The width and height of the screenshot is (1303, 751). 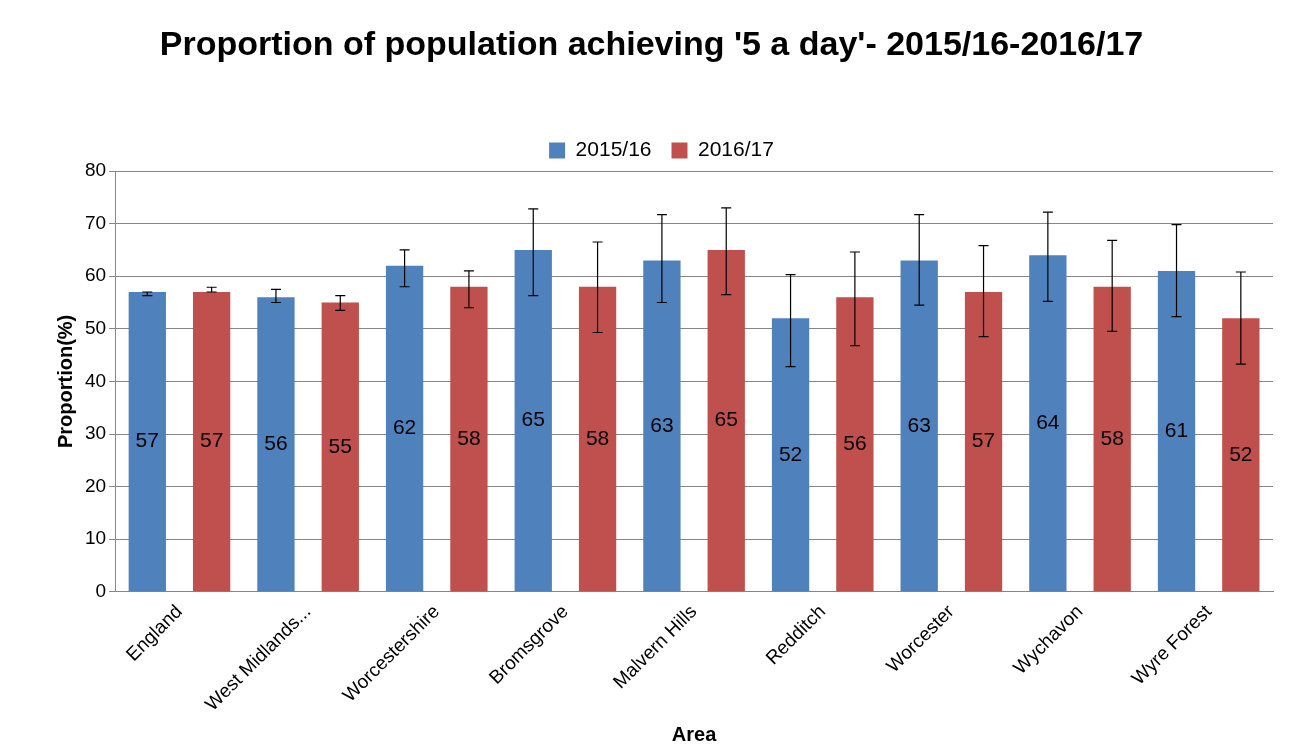 I want to click on legend-label: 2016/17, so click(x=736, y=149).